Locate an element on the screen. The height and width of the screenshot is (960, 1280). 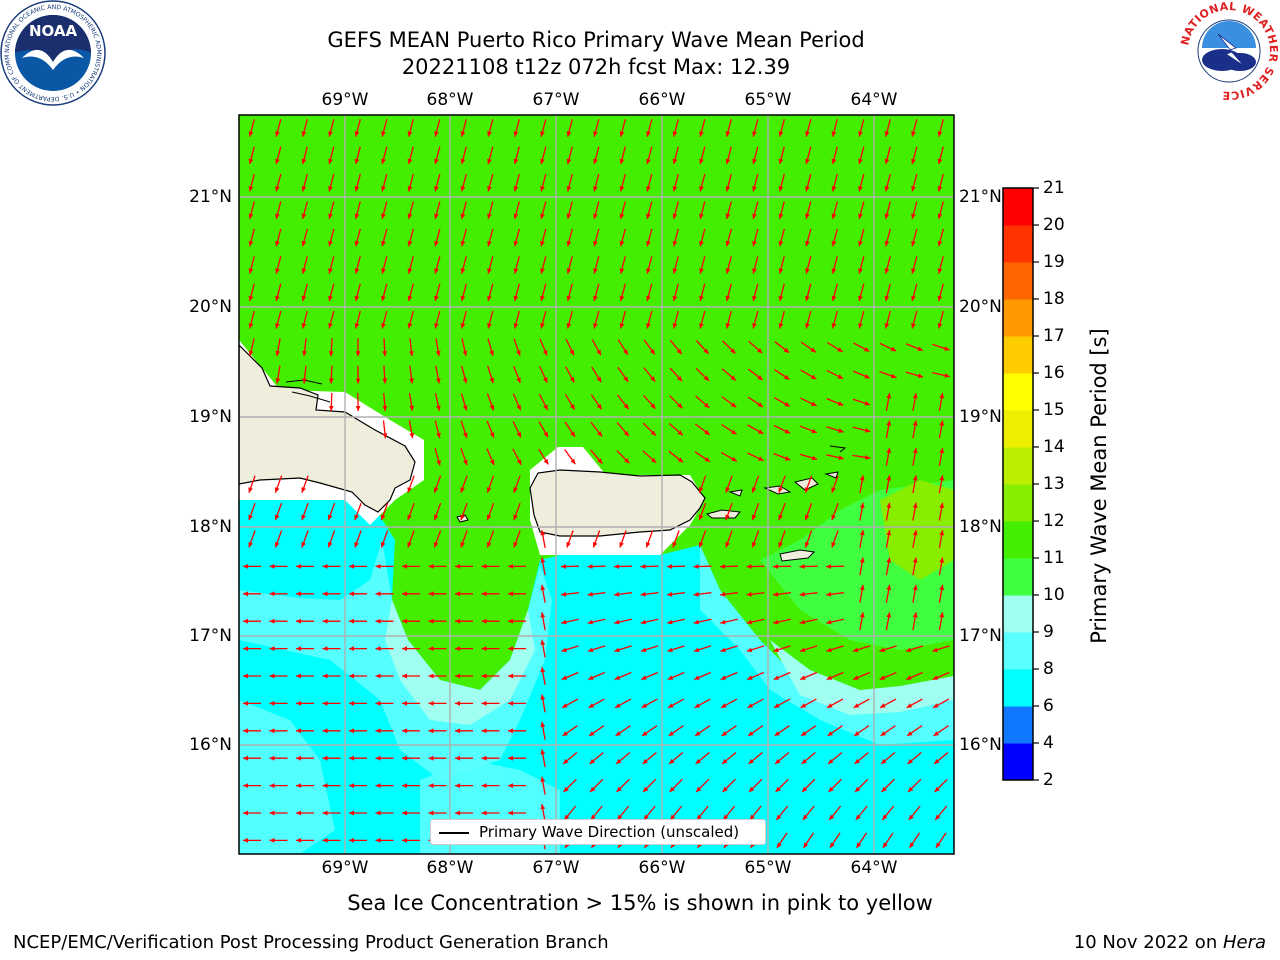
colorbar-tick-label: 16 is located at coordinates (1054, 373).